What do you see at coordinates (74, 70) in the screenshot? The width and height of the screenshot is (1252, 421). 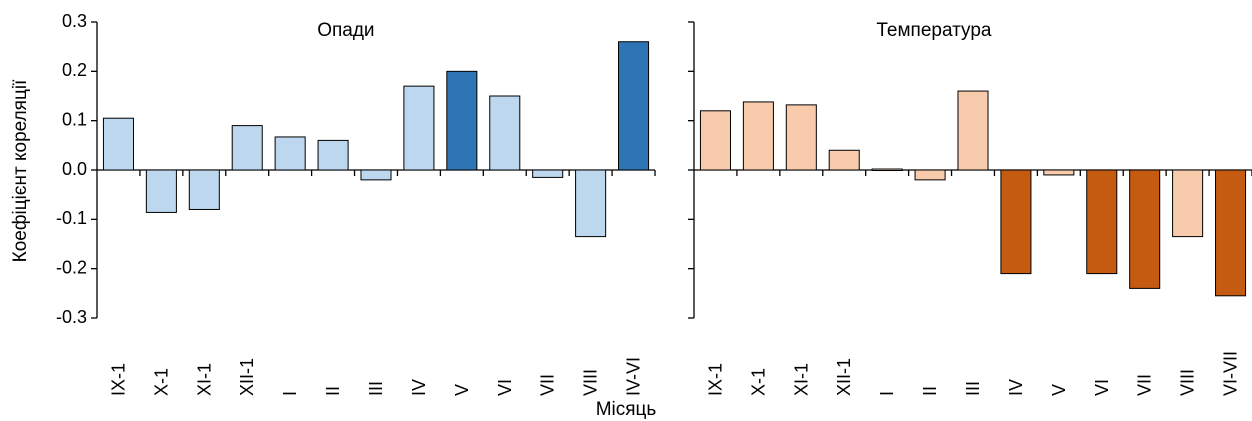 I see `y-tick-label: 0.2` at bounding box center [74, 70].